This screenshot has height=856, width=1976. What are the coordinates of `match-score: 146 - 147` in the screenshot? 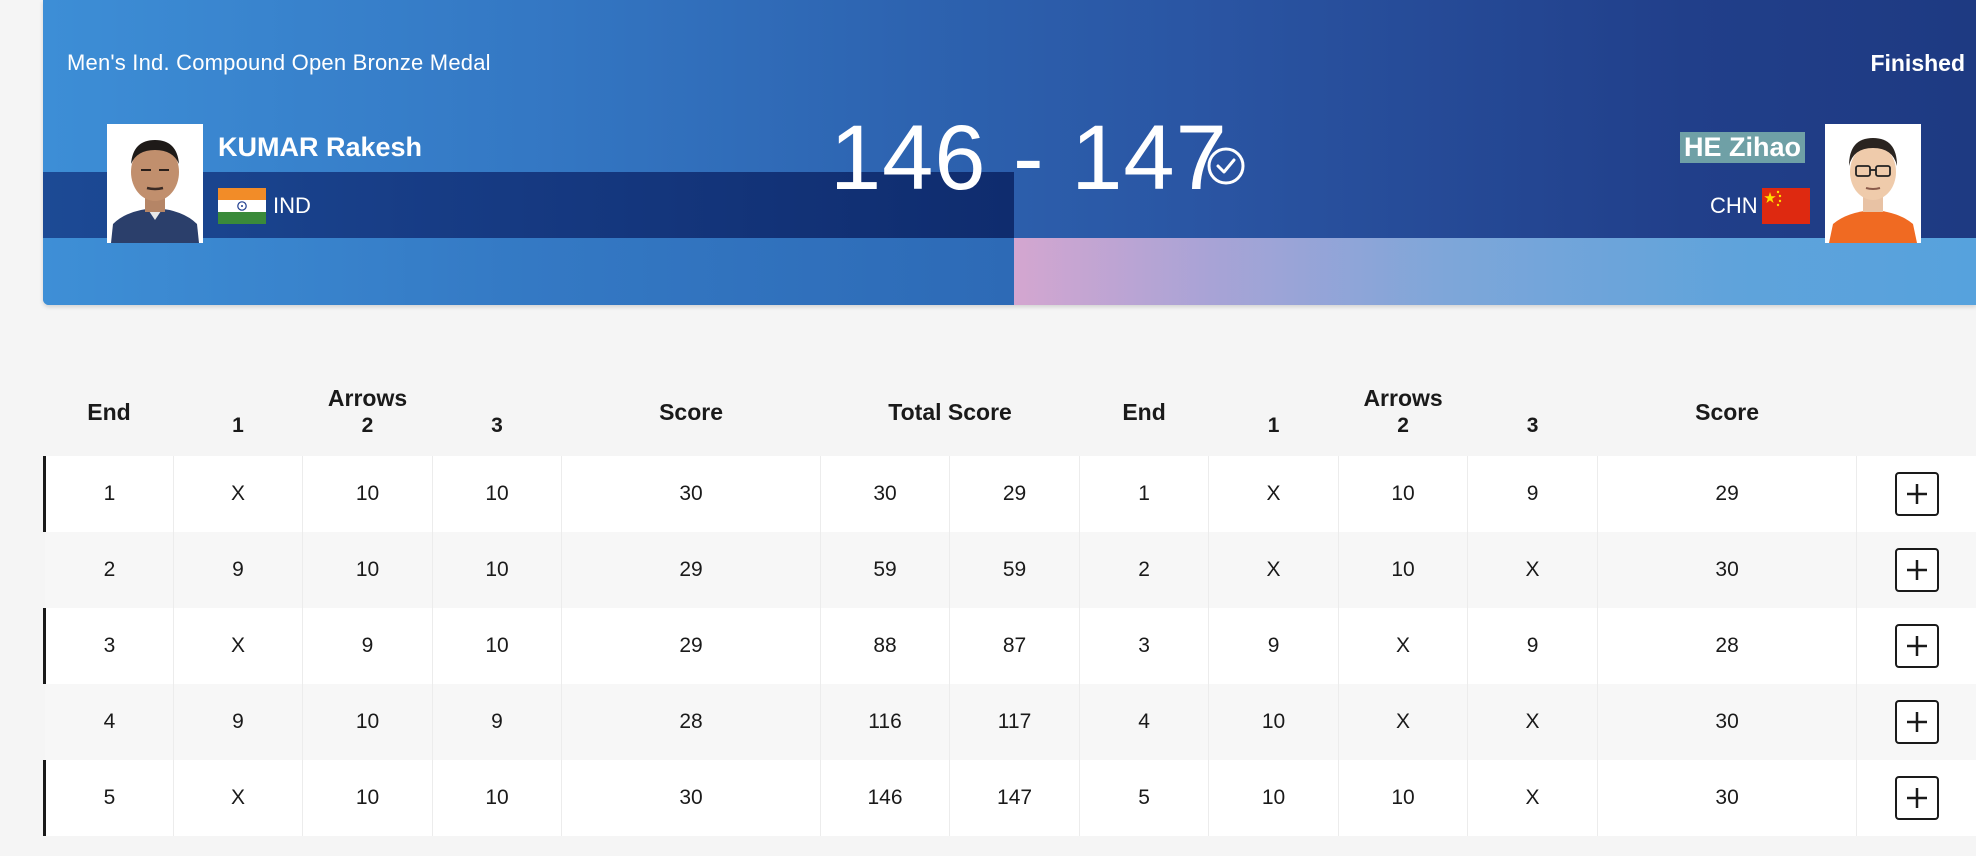 It's located at (1029, 158).